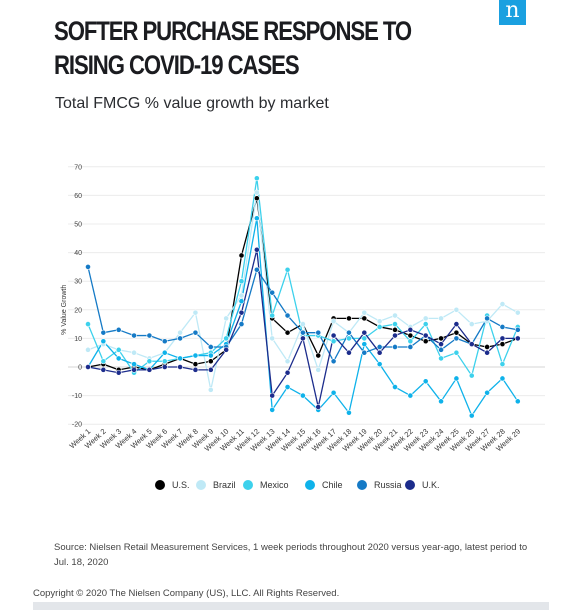  What do you see at coordinates (78, 310) in the screenshot?
I see `y-tick-label: 20` at bounding box center [78, 310].